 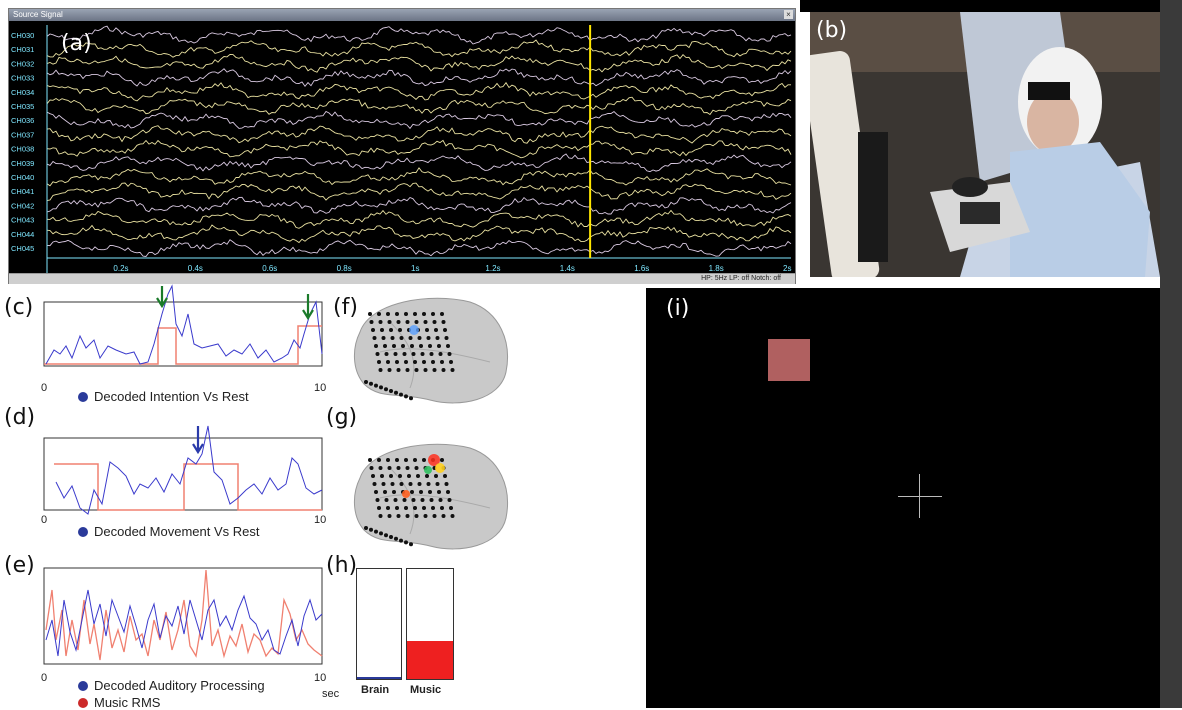 I want to click on brain-bar-fill, so click(x=379, y=677).